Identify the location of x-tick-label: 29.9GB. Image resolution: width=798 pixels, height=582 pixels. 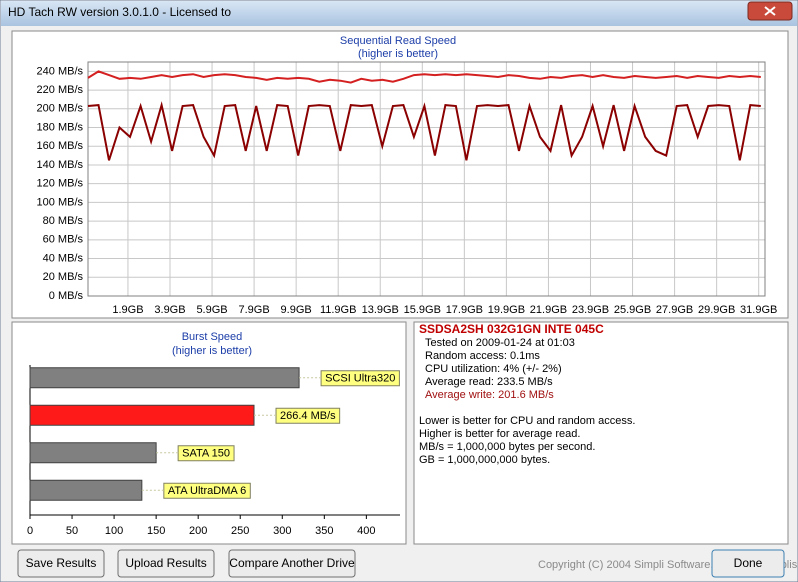
(716, 310).